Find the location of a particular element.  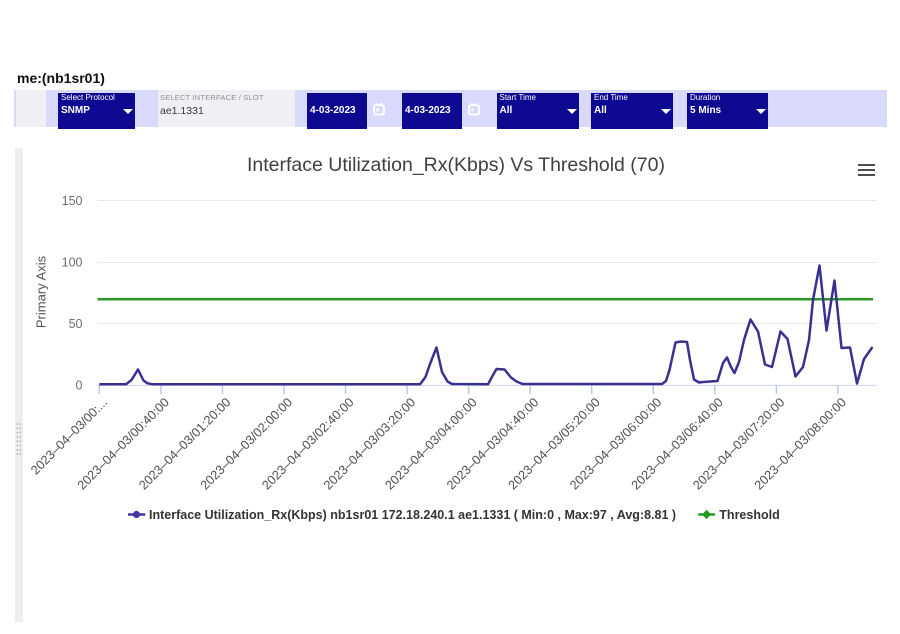

svg-text: 150 is located at coordinates (72, 201).